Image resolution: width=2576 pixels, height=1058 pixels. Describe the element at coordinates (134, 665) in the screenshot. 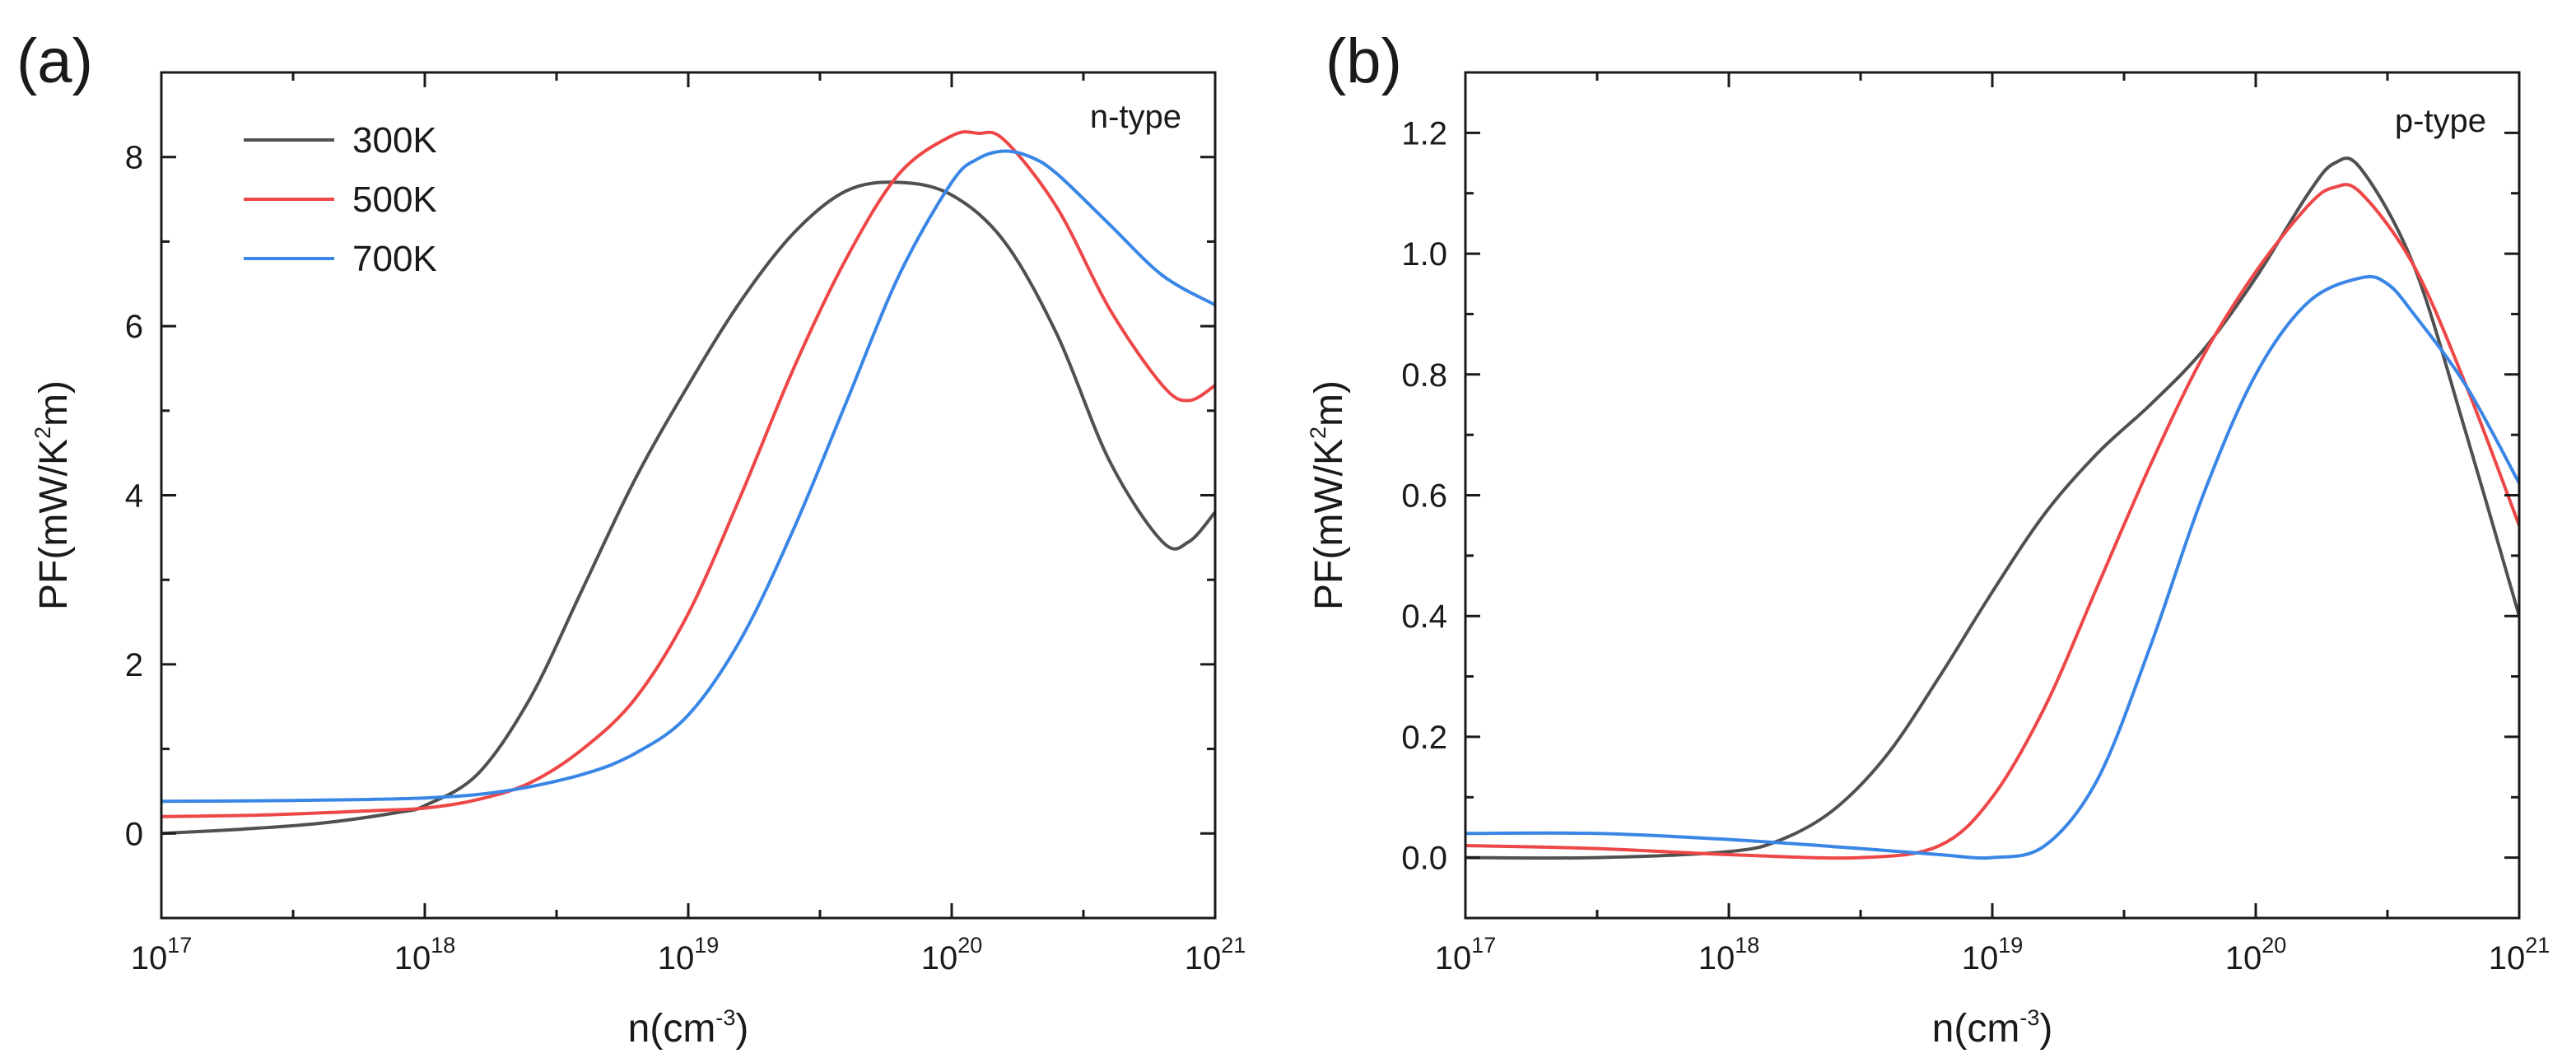

I see `y-tick-label: 2` at that location.